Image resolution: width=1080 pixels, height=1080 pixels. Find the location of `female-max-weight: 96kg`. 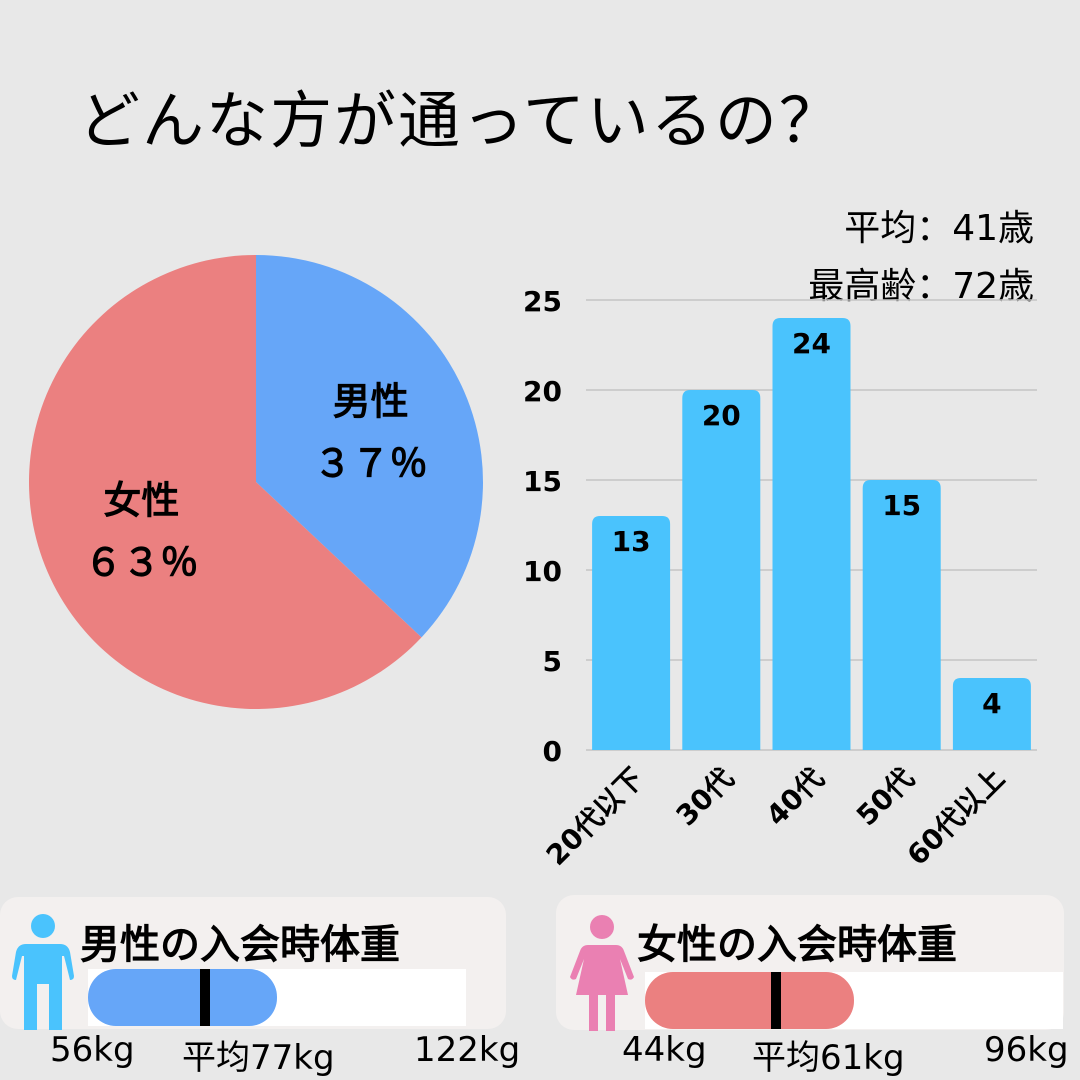

female-max-weight: 96kg is located at coordinates (1026, 1050).